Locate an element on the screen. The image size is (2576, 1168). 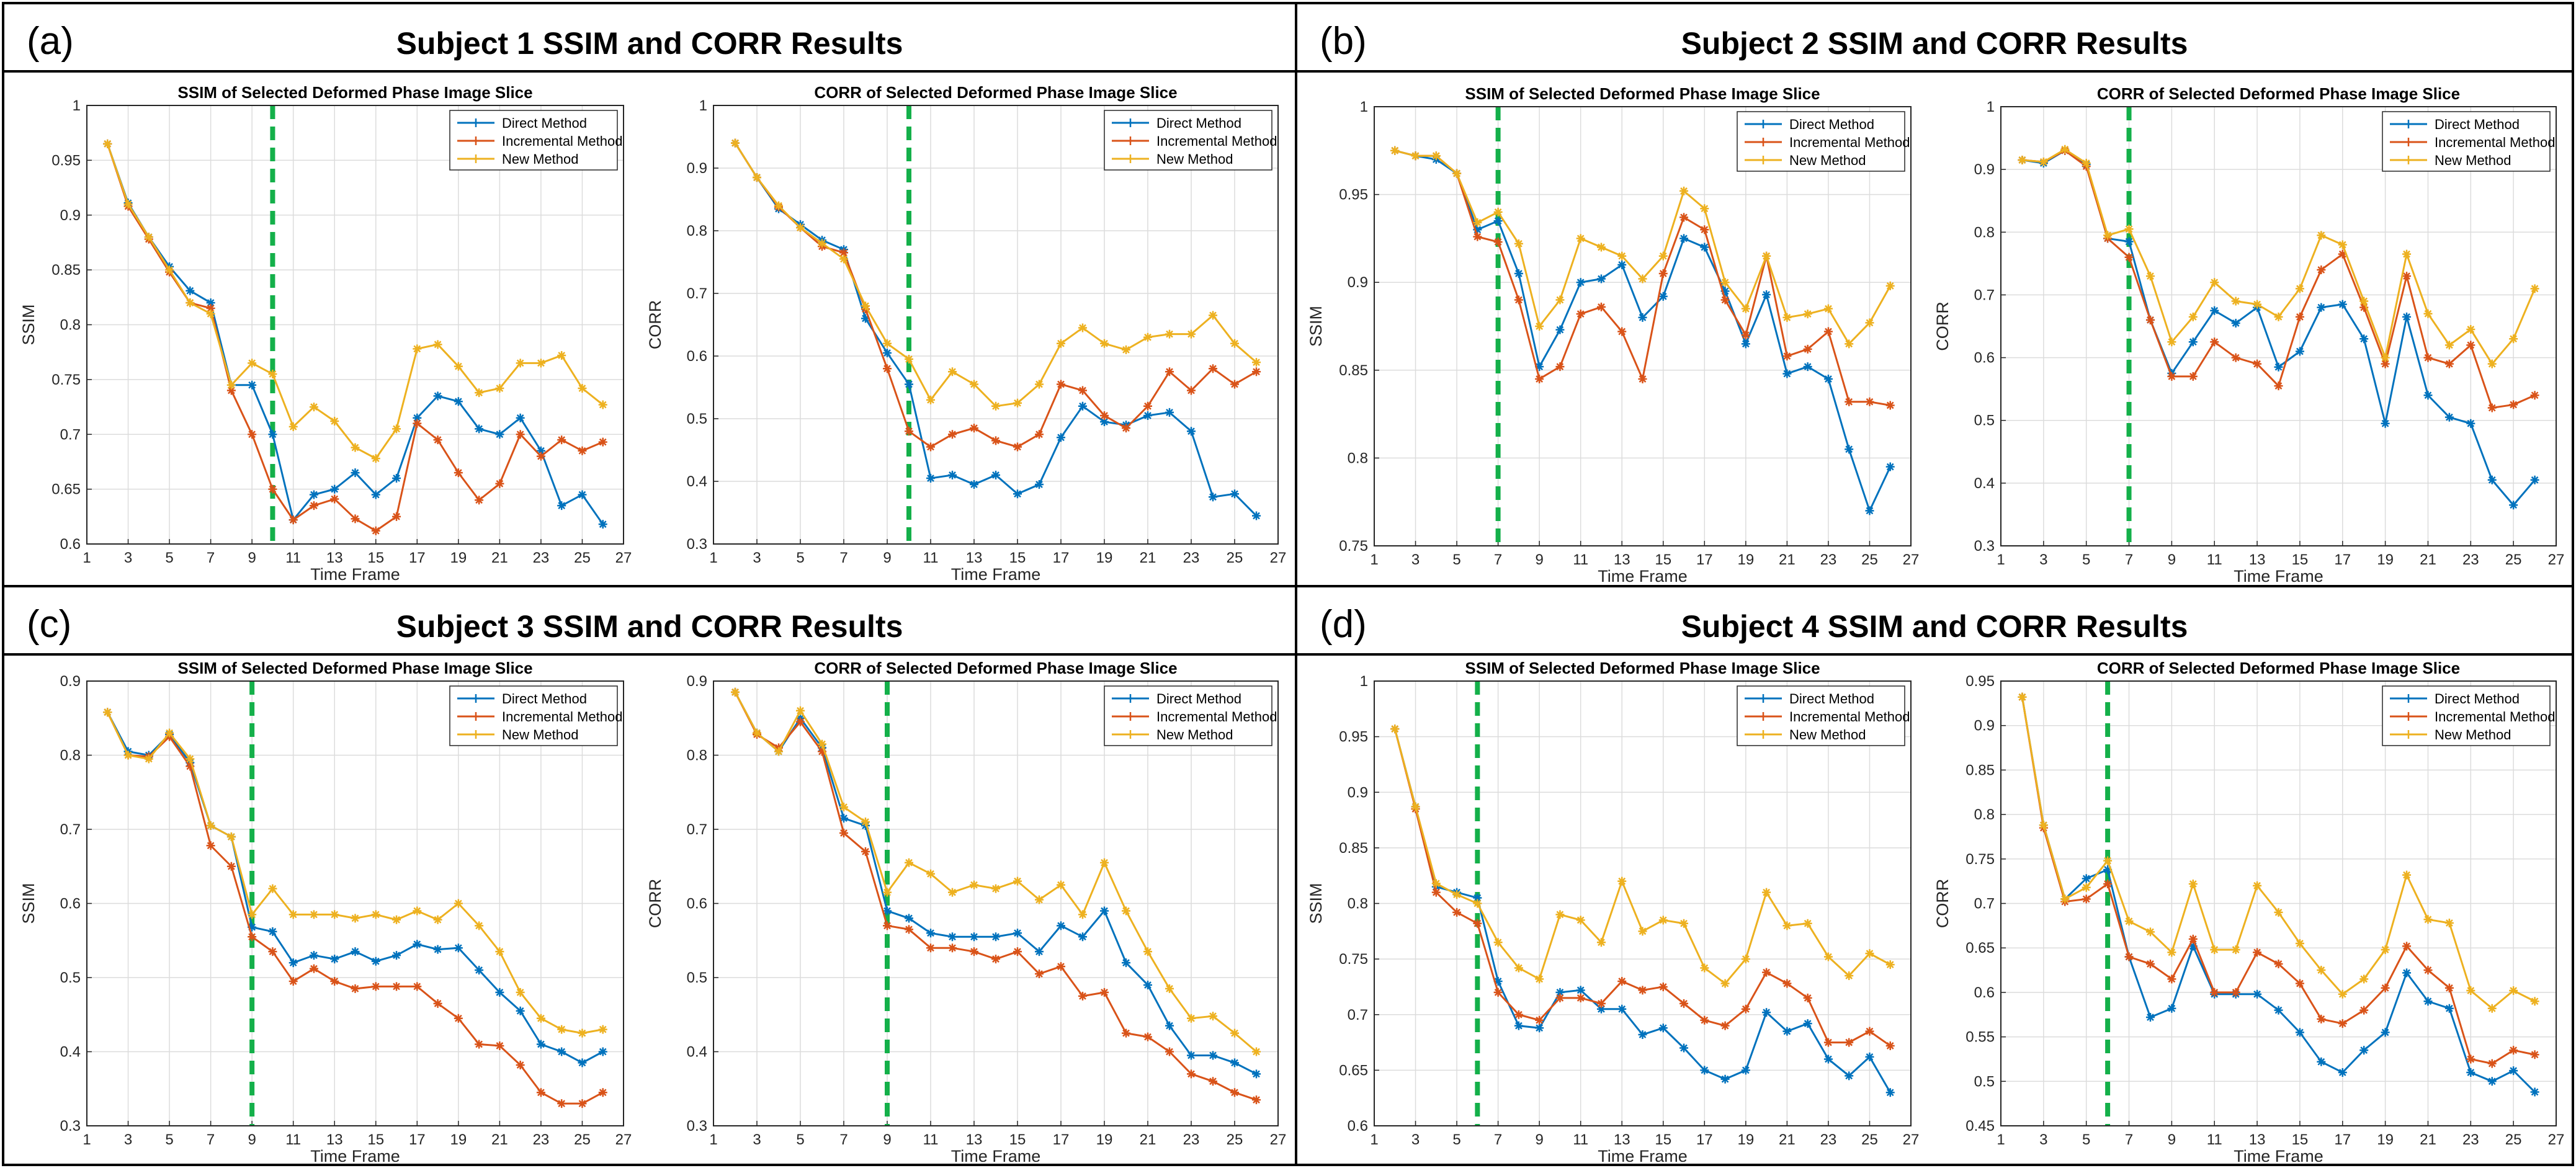
data-point: New Method (18, 0.728) is located at coordinates (1725, 983).